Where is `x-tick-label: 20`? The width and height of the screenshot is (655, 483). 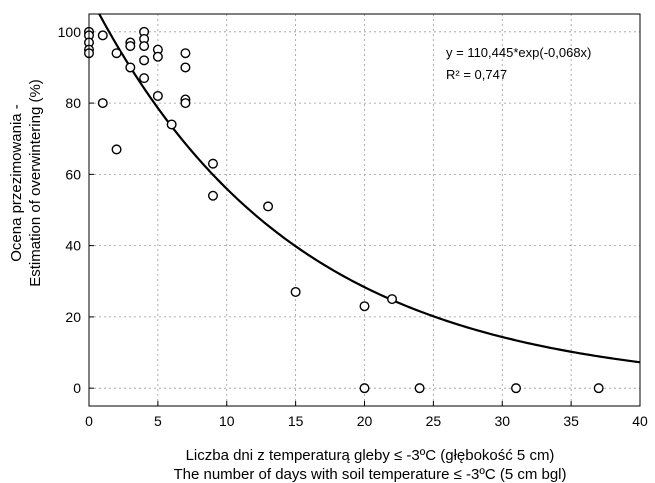
x-tick-label: 20 is located at coordinates (365, 421).